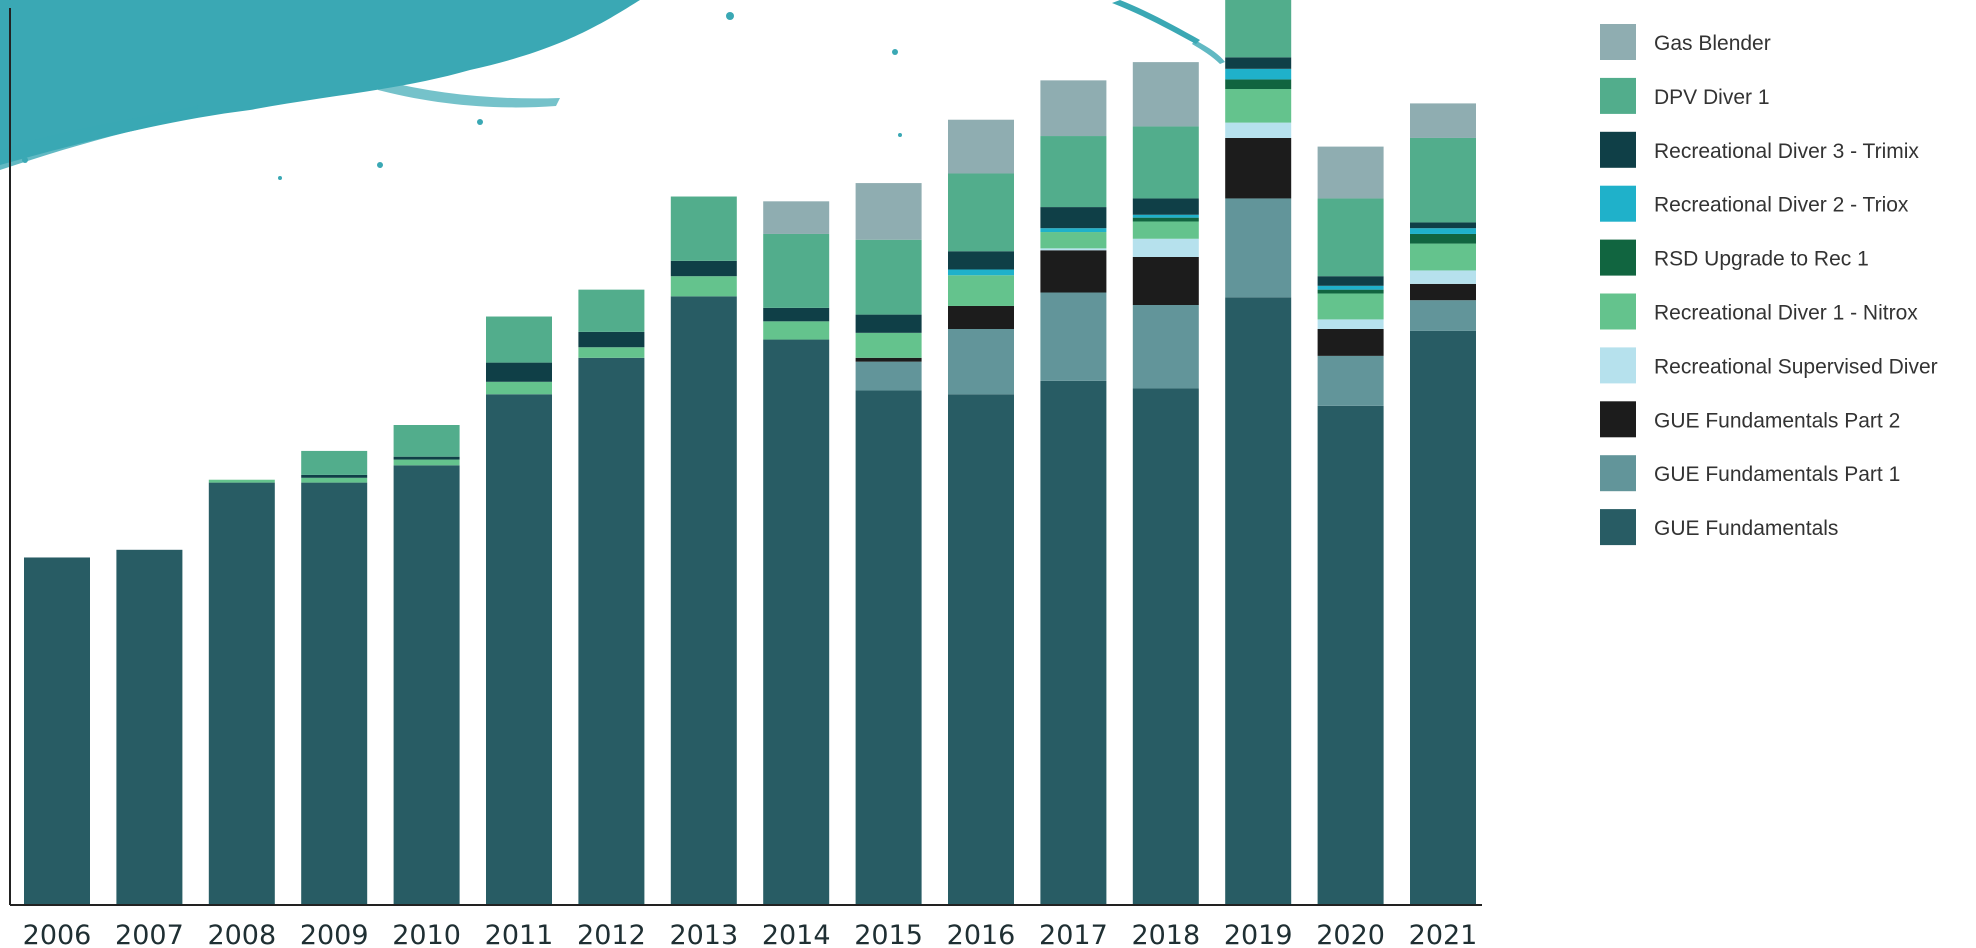 This screenshot has width=1976, height=948. Describe the element at coordinates (1786, 313) in the screenshot. I see `legend-label: Recreational Diver 1 - Nitrox` at that location.